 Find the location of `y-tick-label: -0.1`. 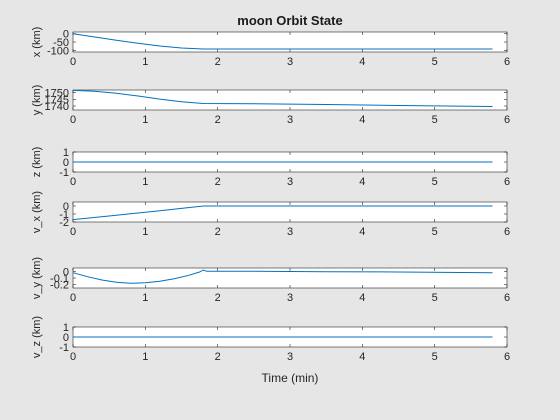

y-tick-label: -0.1 is located at coordinates (59, 279).